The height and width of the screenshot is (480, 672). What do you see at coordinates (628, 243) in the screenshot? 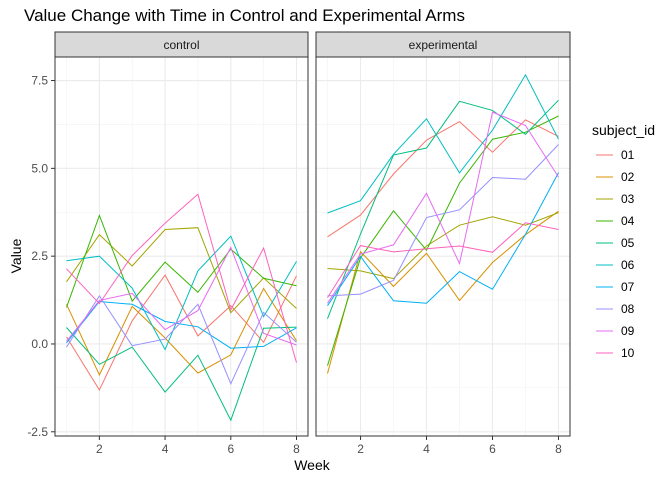
I see `legend-label: 05` at bounding box center [628, 243].